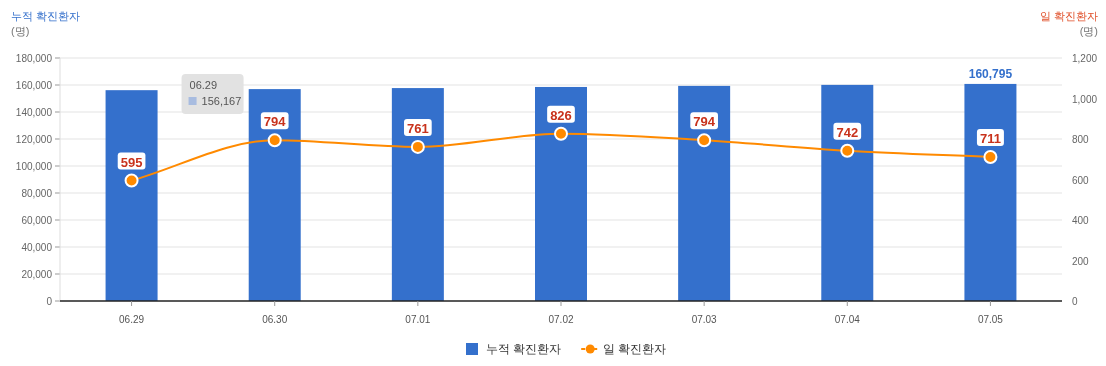 The width and height of the screenshot is (1106, 366). Describe the element at coordinates (1081, 261) in the screenshot. I see `y2-tick-label: 200` at that location.